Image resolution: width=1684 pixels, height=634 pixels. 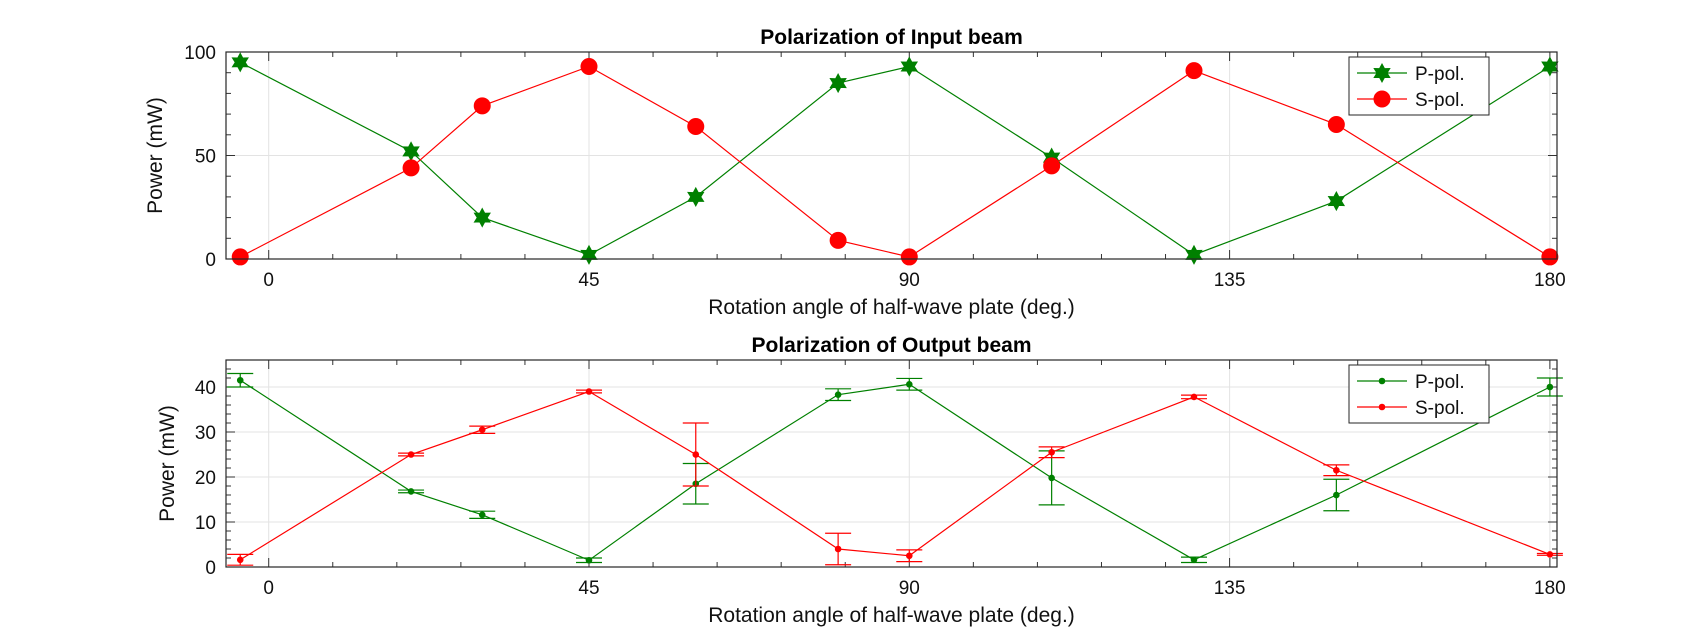 What do you see at coordinates (205, 433) in the screenshot?
I see `y-tick-label: 30` at bounding box center [205, 433].